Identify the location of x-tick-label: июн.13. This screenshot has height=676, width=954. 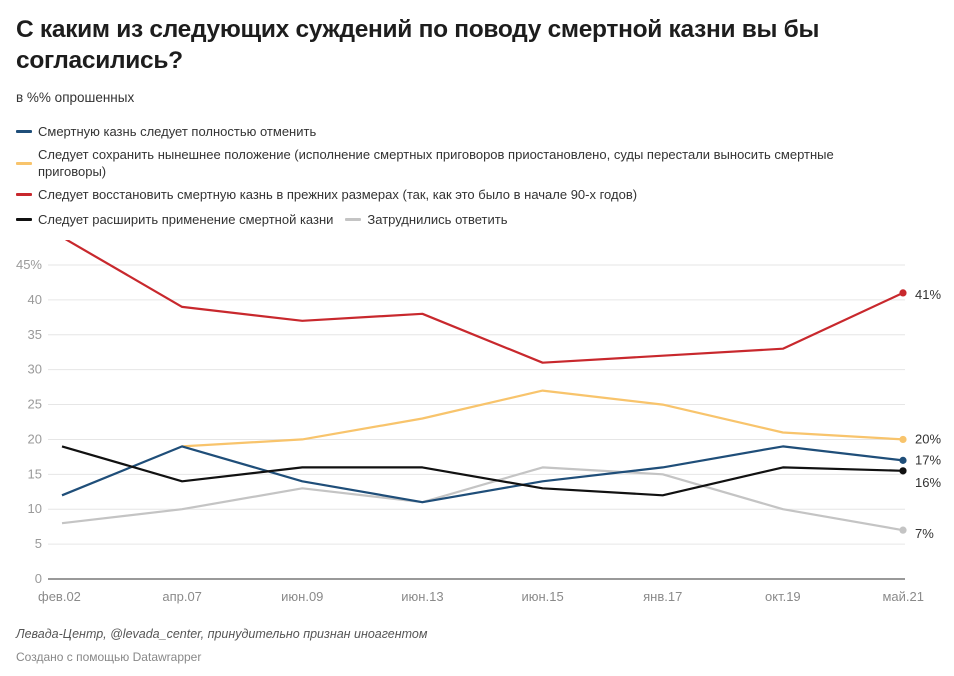
(422, 596).